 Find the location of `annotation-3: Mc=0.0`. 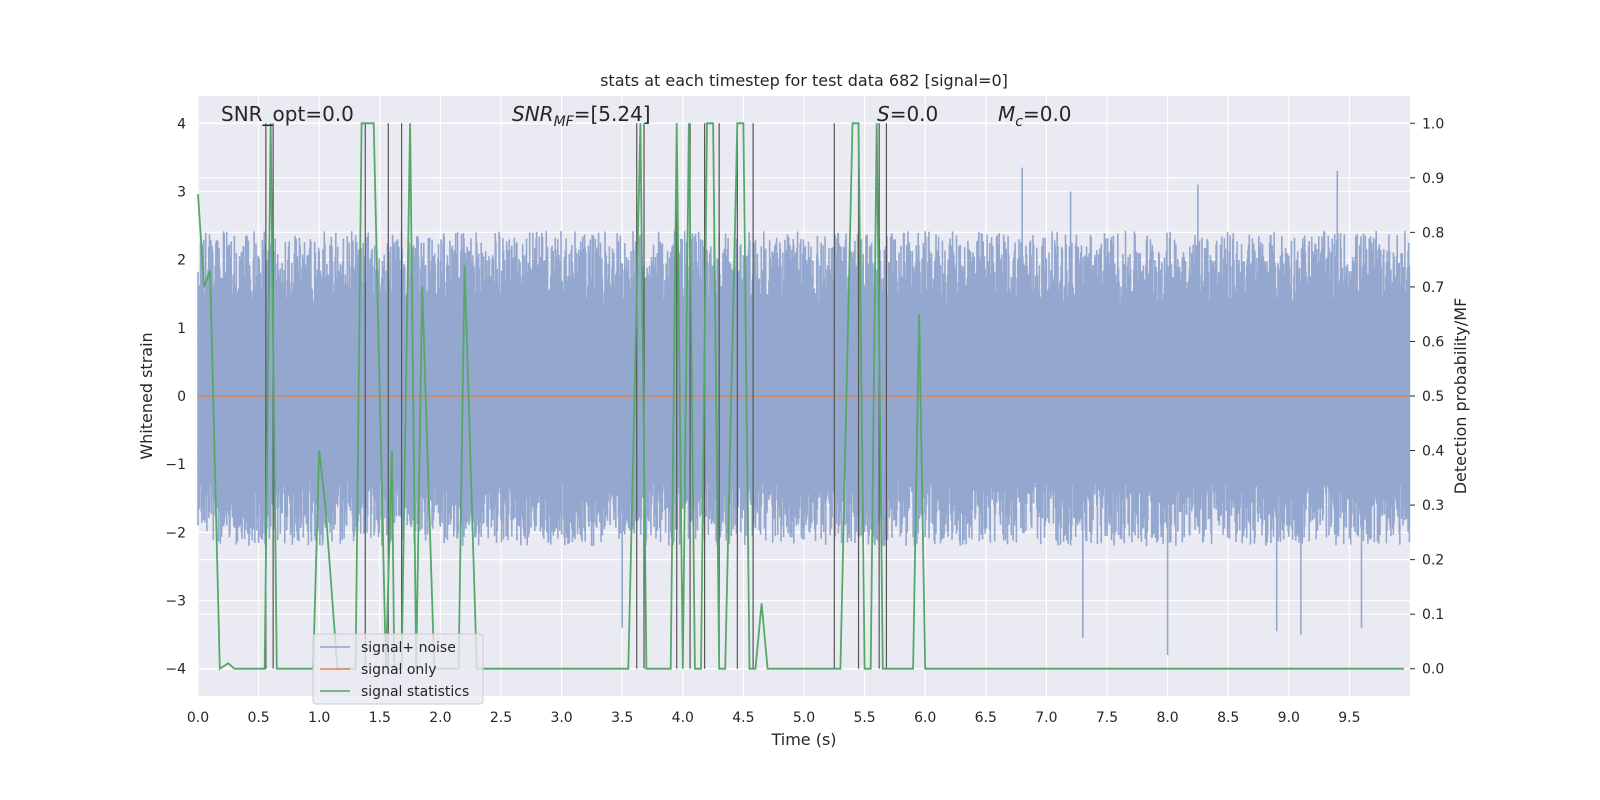

annotation-3: Mc=0.0 is located at coordinates (1035, 116).